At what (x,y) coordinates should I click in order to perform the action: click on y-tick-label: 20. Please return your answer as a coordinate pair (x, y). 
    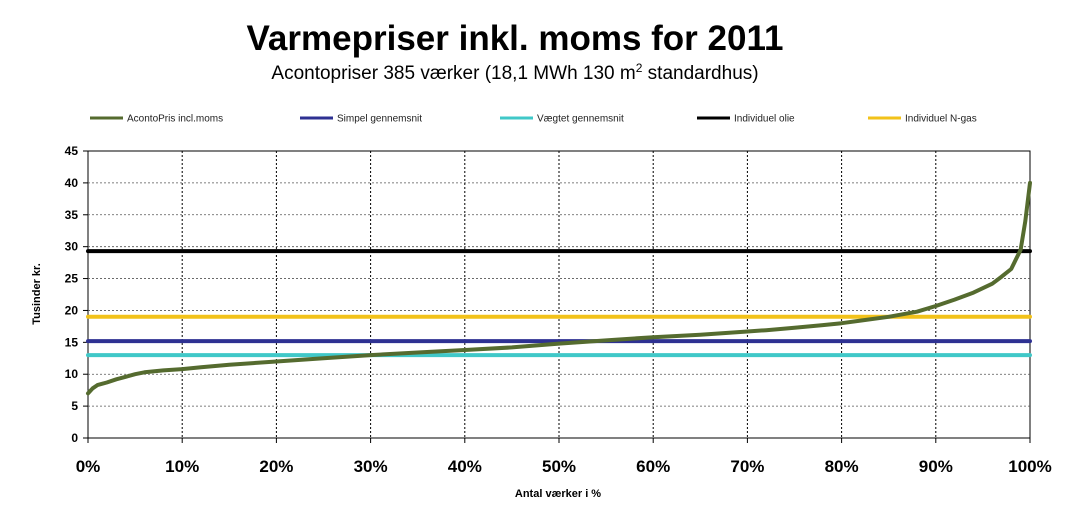
    Looking at the image, I should click on (72, 310).